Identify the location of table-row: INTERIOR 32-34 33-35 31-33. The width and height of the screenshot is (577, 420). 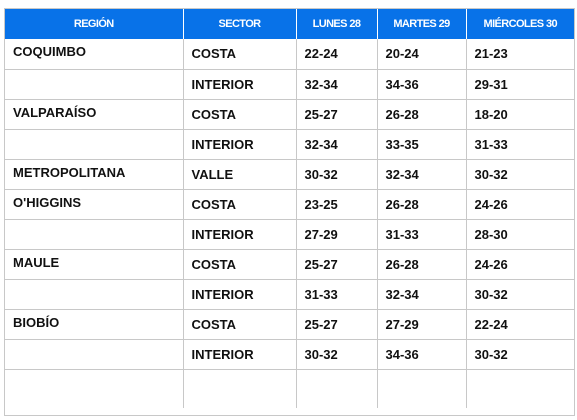
(289, 144).